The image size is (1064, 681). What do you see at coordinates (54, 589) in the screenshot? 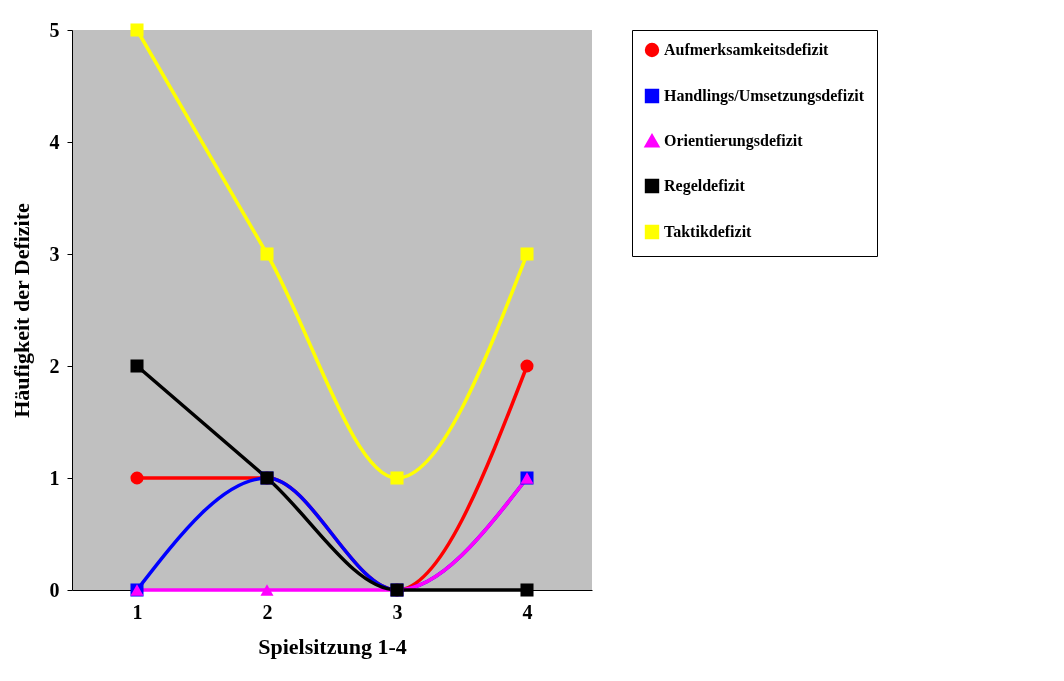
I see `y-tick-label: 0` at bounding box center [54, 589].